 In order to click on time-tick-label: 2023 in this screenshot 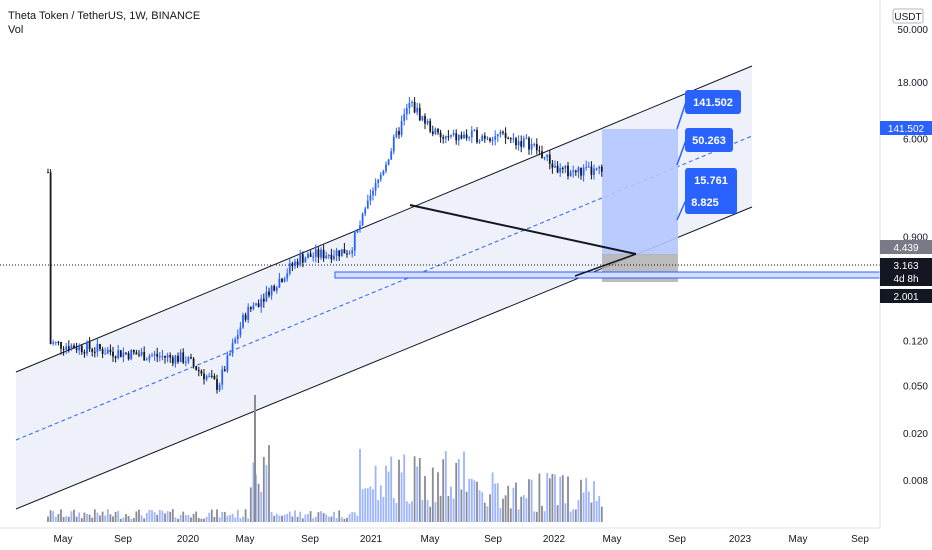, I will do `click(740, 539)`.